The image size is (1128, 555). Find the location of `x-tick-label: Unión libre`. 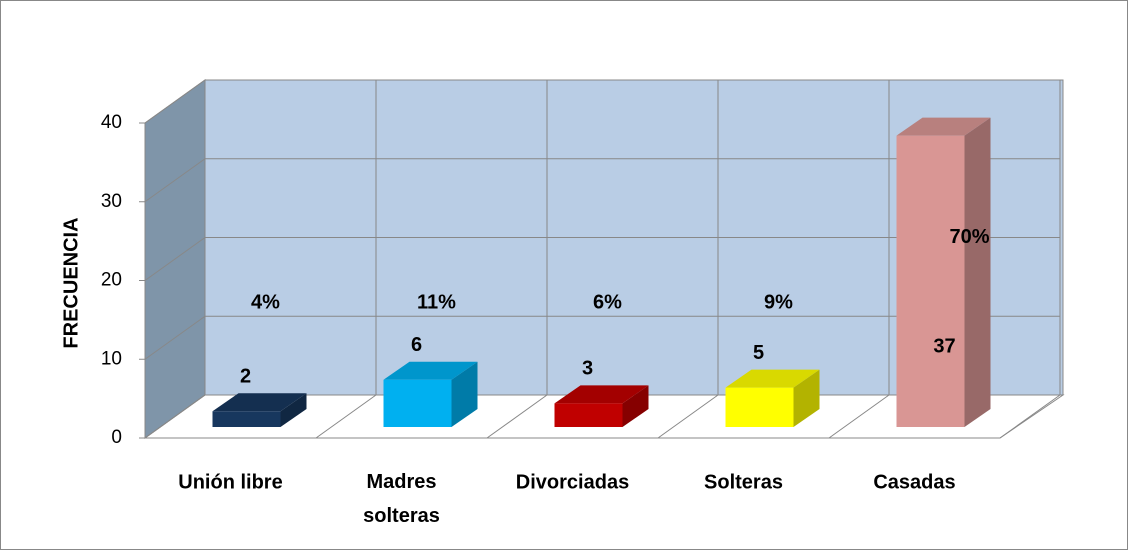

x-tick-label: Unión libre is located at coordinates (230, 482).